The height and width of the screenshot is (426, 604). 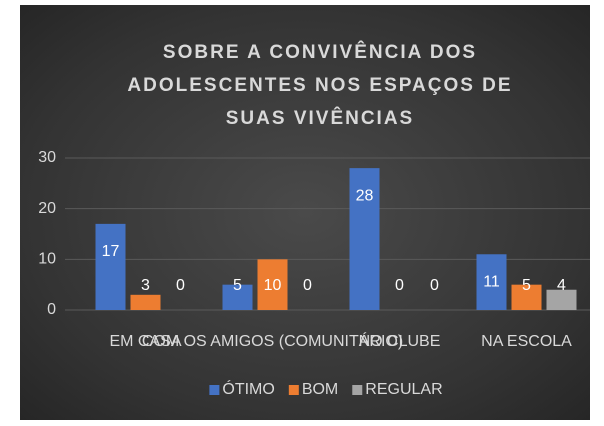 I want to click on data-label: 4, so click(x=561, y=285).